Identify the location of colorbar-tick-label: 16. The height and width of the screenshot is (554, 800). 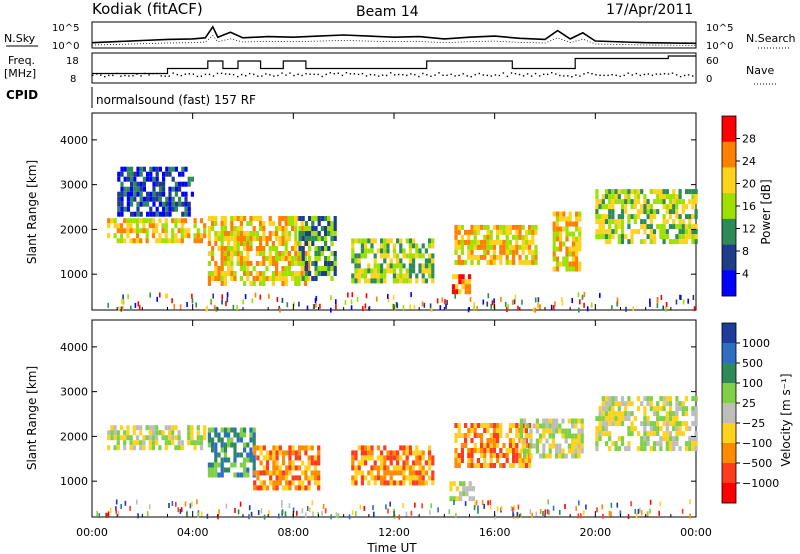
(749, 206).